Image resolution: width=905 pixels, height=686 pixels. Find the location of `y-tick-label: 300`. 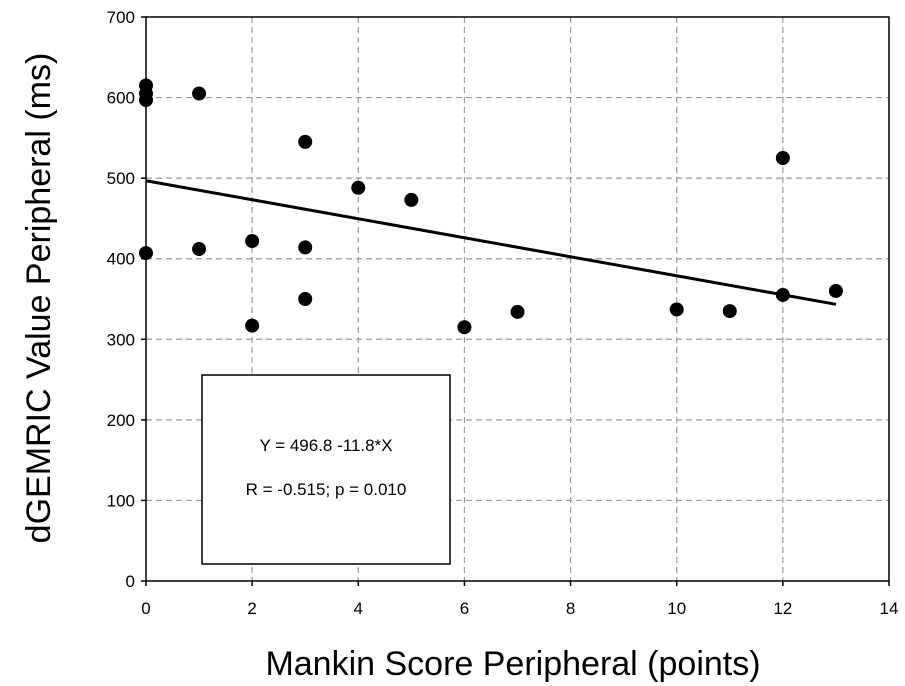

y-tick-label: 300 is located at coordinates (121, 339).